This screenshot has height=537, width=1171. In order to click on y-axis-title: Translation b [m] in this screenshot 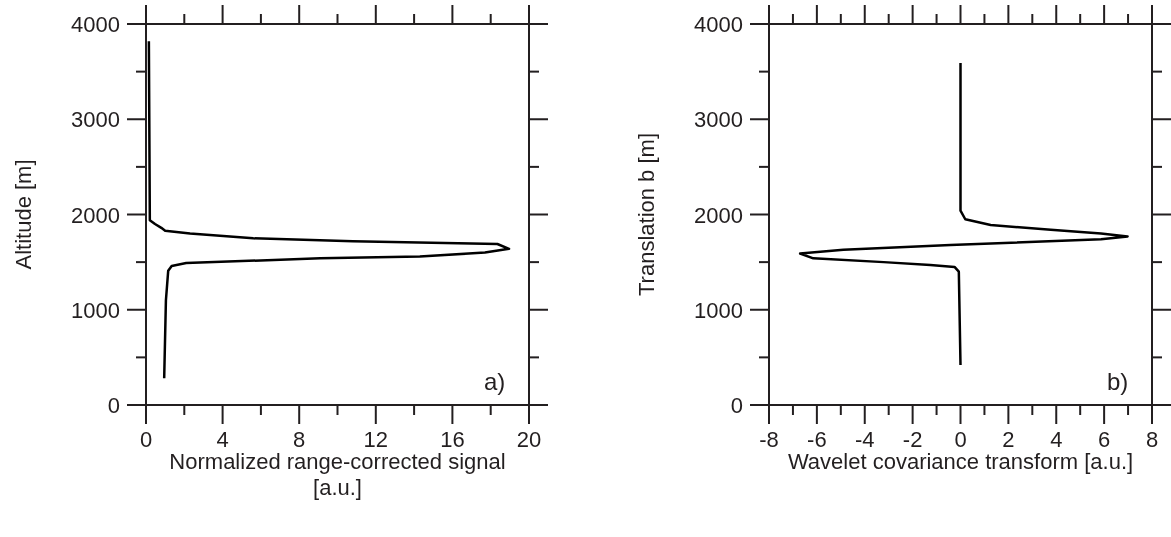, I will do `click(646, 214)`.